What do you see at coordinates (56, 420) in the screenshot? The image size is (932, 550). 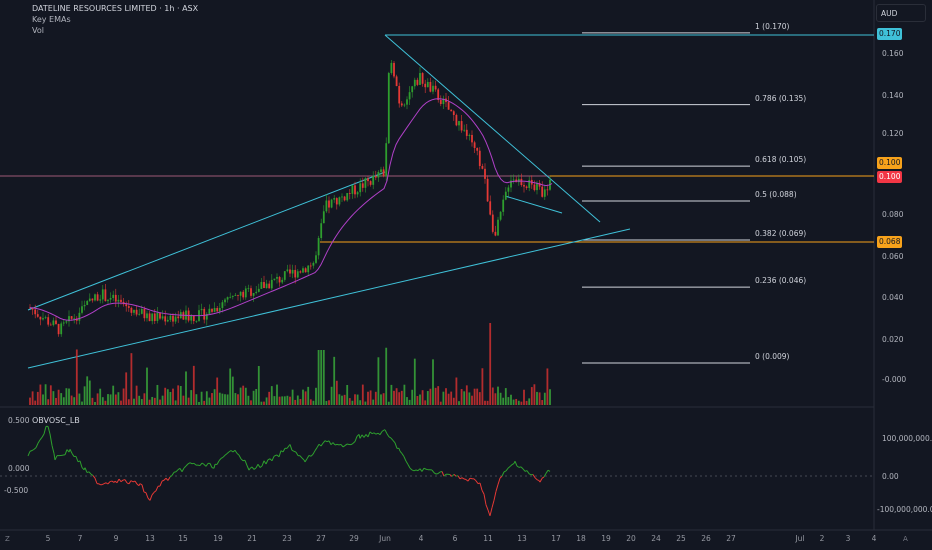 I see `oscillator-name: OBVOSC_LB` at bounding box center [56, 420].